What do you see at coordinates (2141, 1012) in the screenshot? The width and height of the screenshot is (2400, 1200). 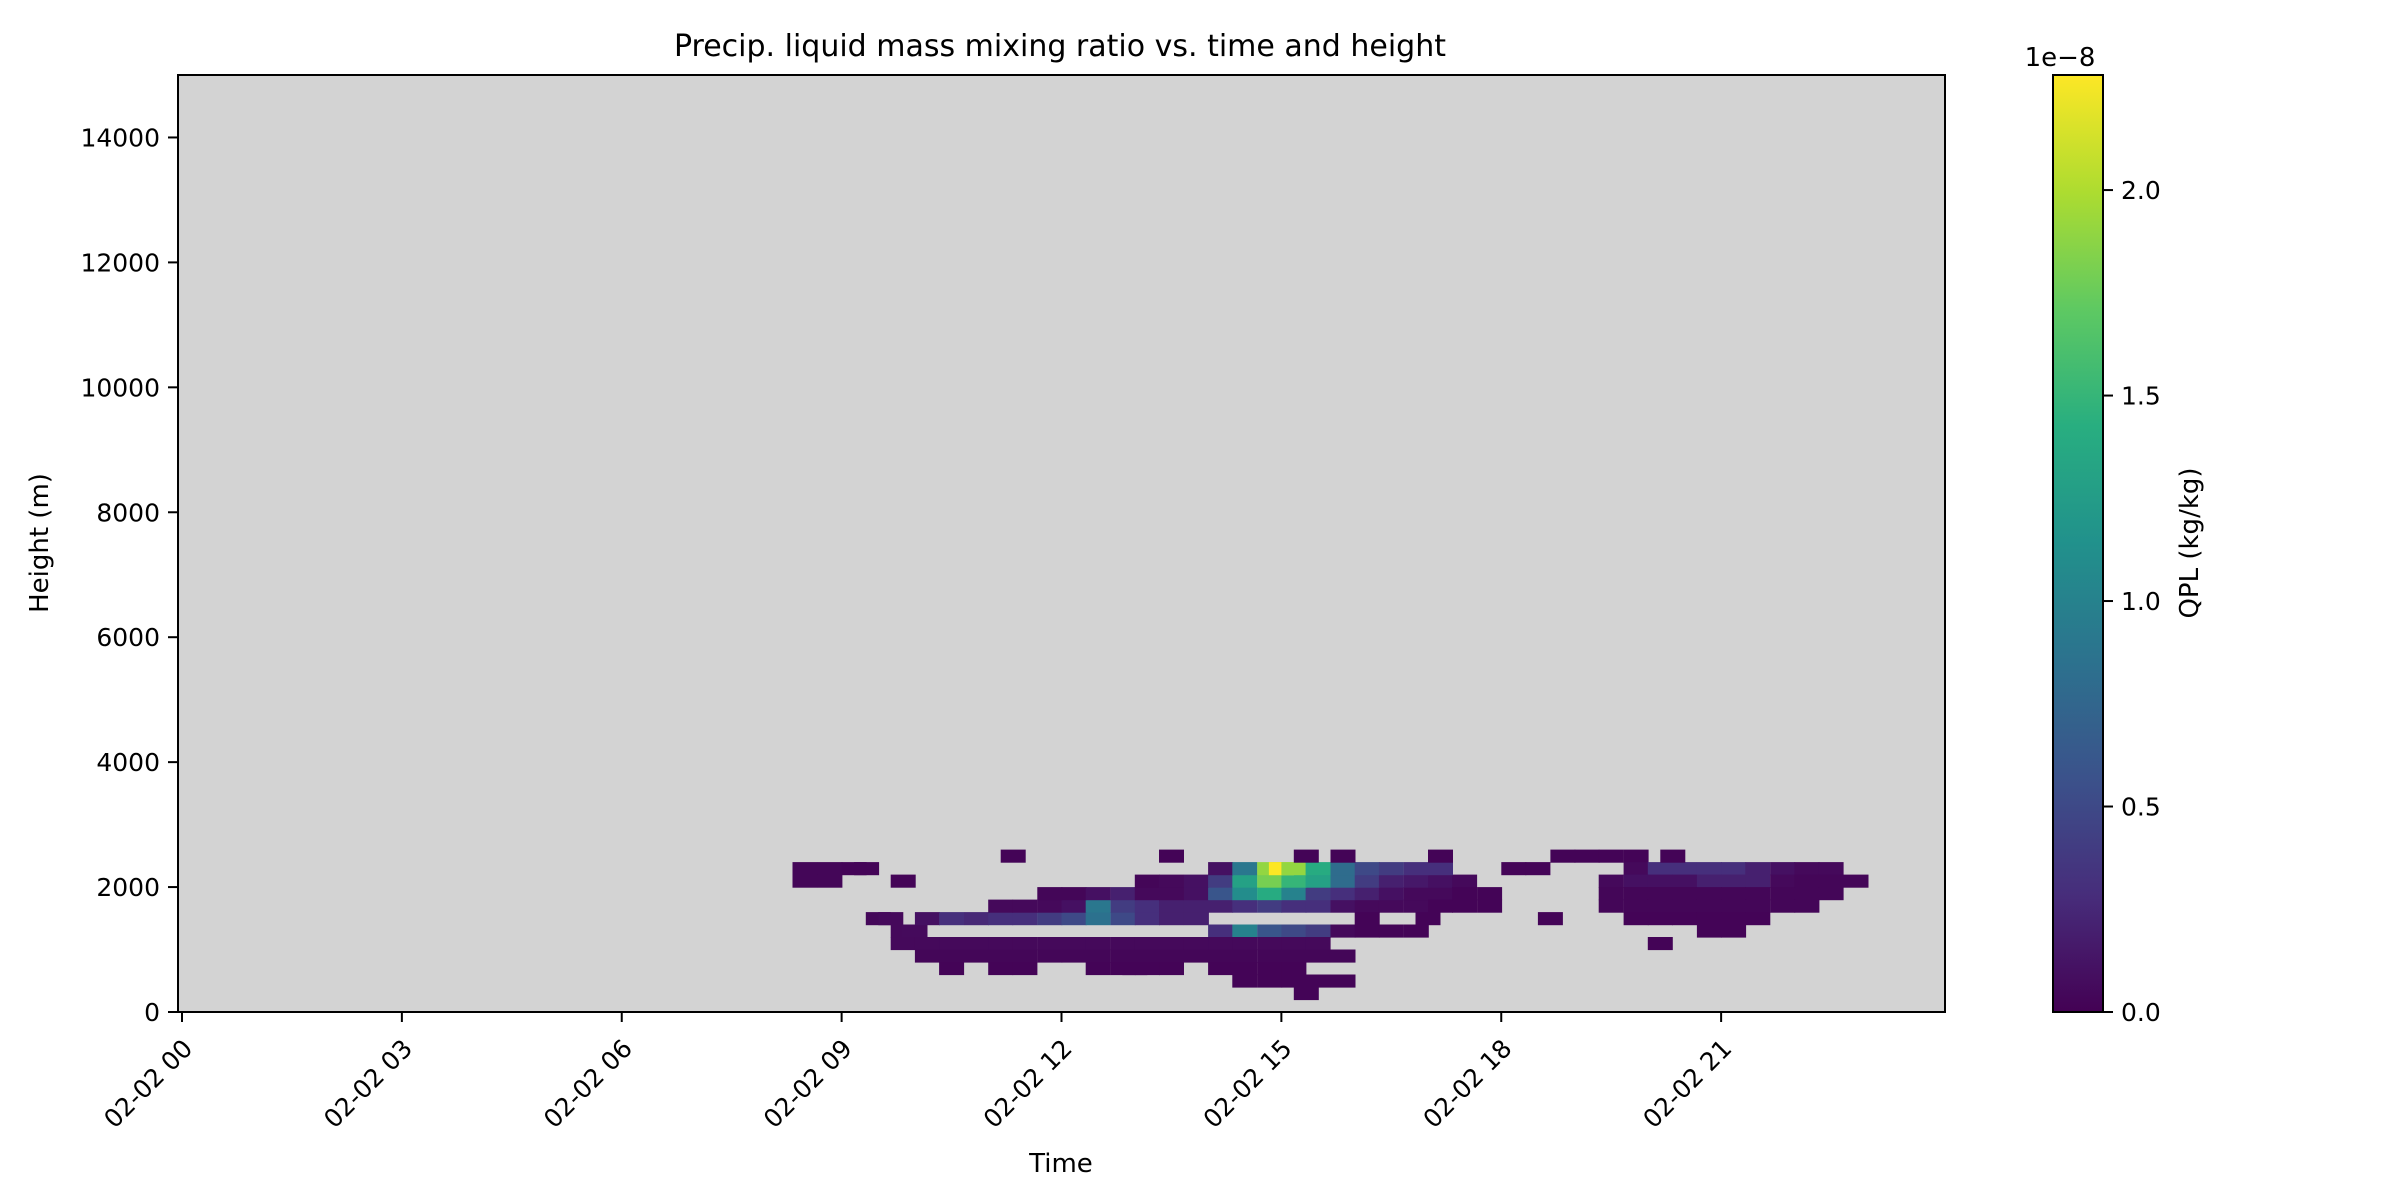 I see `colorbar-tick-label: 0.0` at bounding box center [2141, 1012].